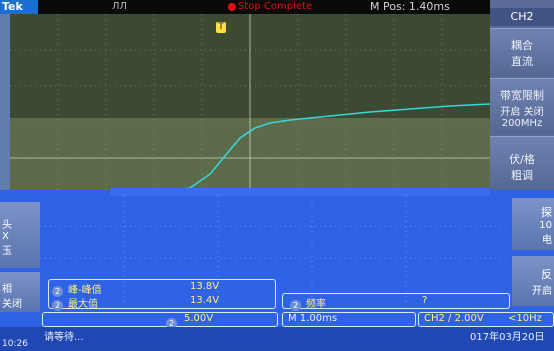 This screenshot has height=351, width=554. Describe the element at coordinates (546, 212) in the screenshot. I see `probe-att-line1: 探` at that location.